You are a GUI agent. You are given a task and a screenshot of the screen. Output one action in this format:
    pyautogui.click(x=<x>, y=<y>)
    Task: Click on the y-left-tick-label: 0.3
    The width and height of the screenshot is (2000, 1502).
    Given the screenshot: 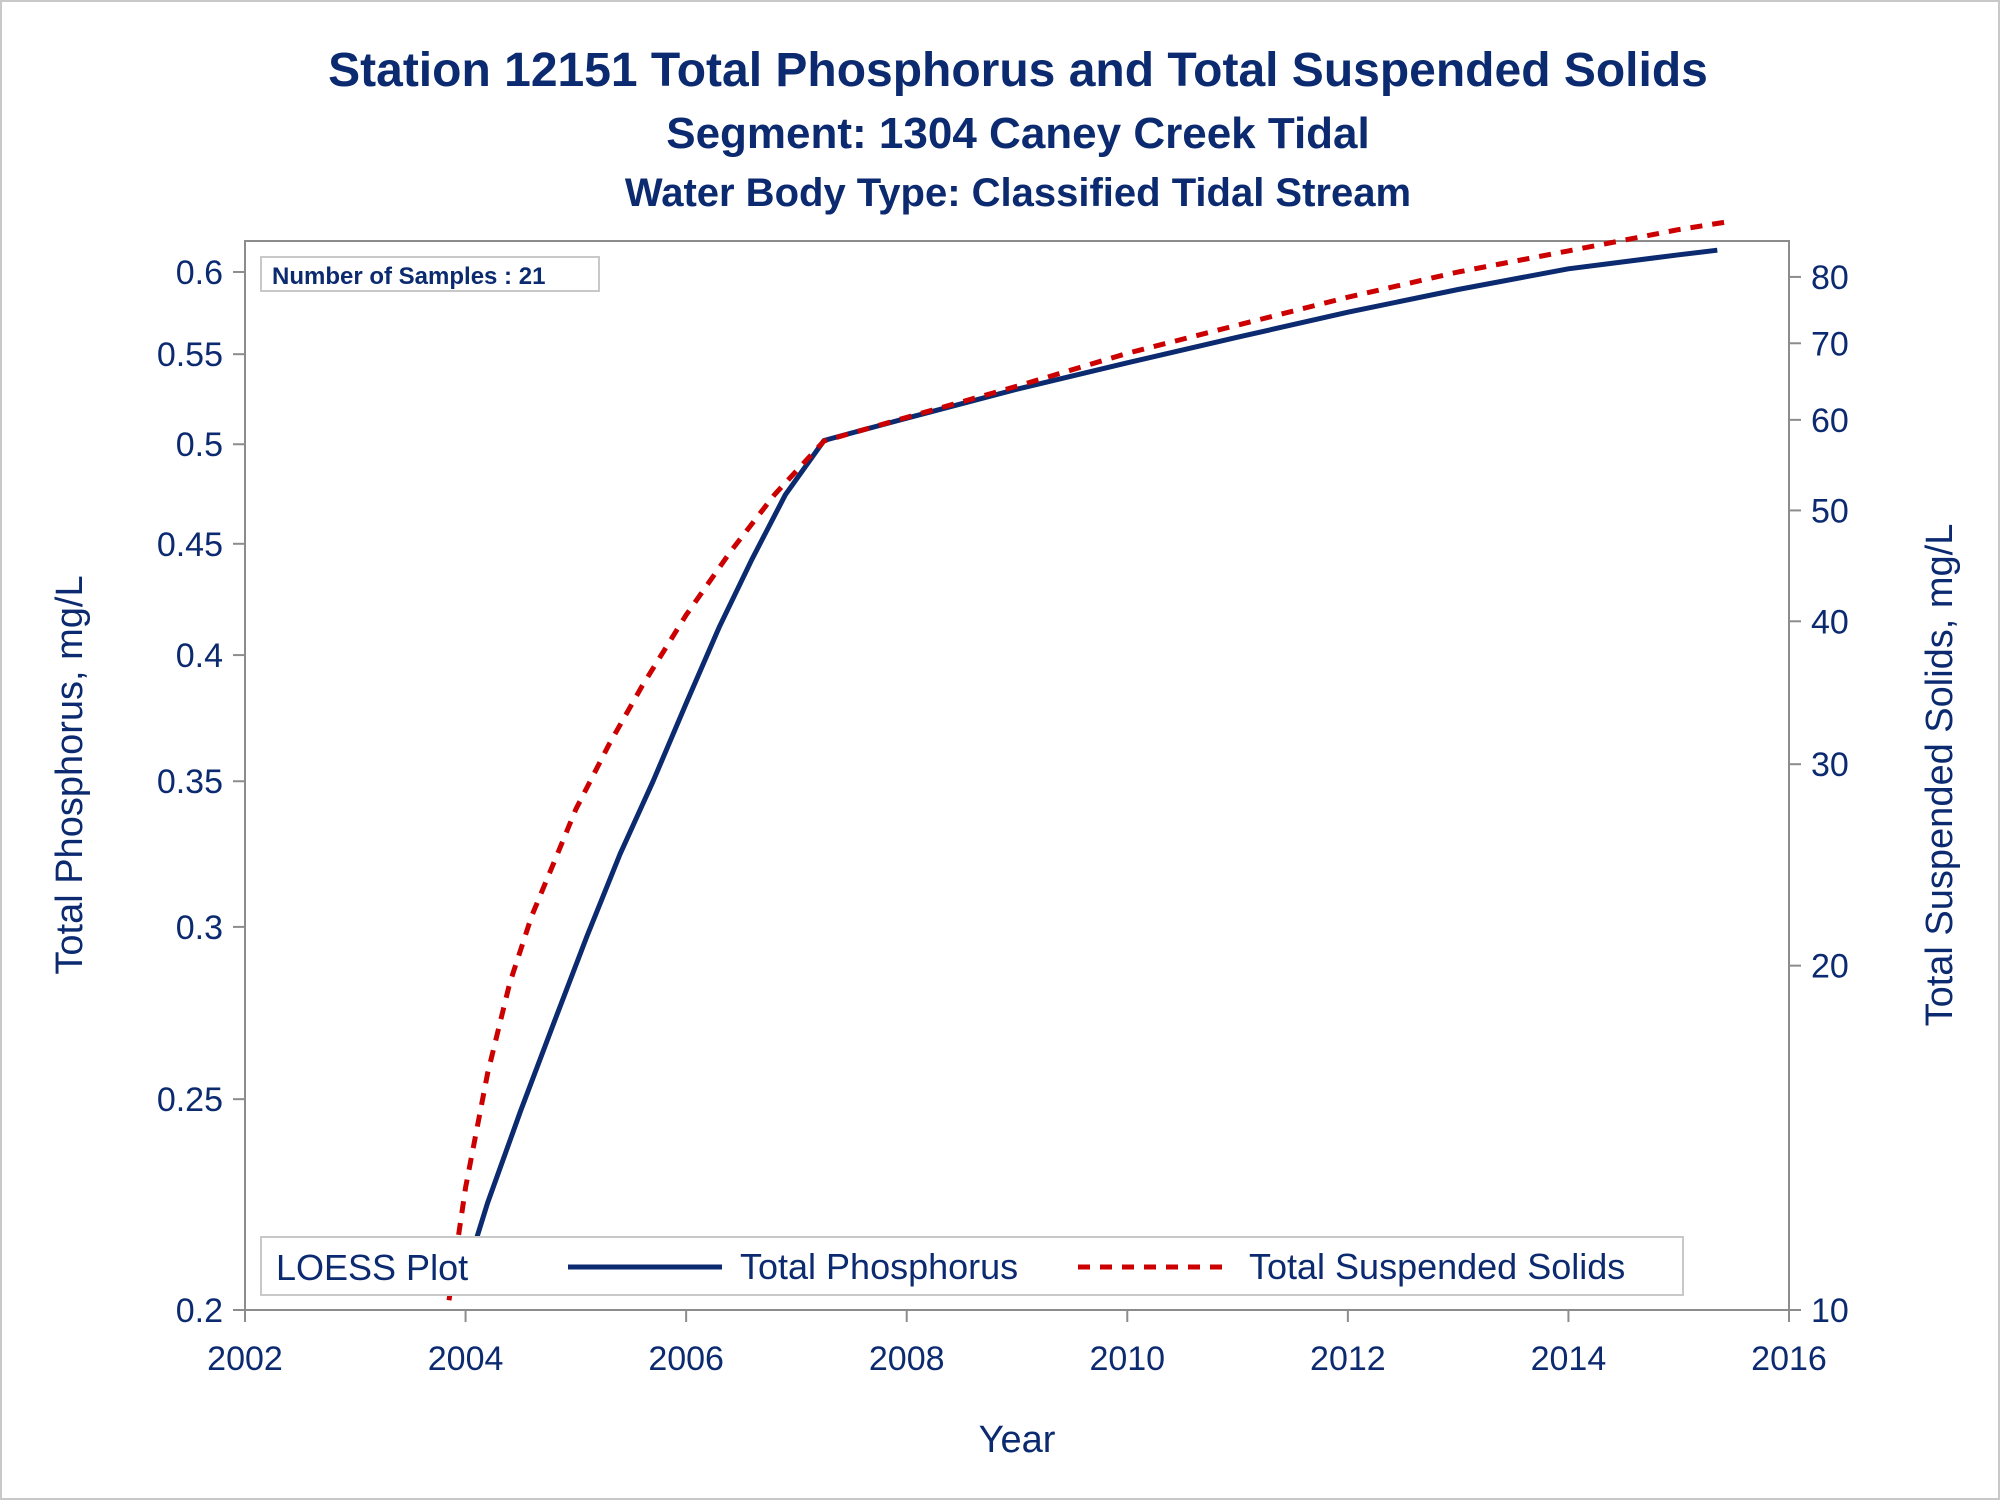 What is the action you would take?
    pyautogui.click(x=199, y=928)
    